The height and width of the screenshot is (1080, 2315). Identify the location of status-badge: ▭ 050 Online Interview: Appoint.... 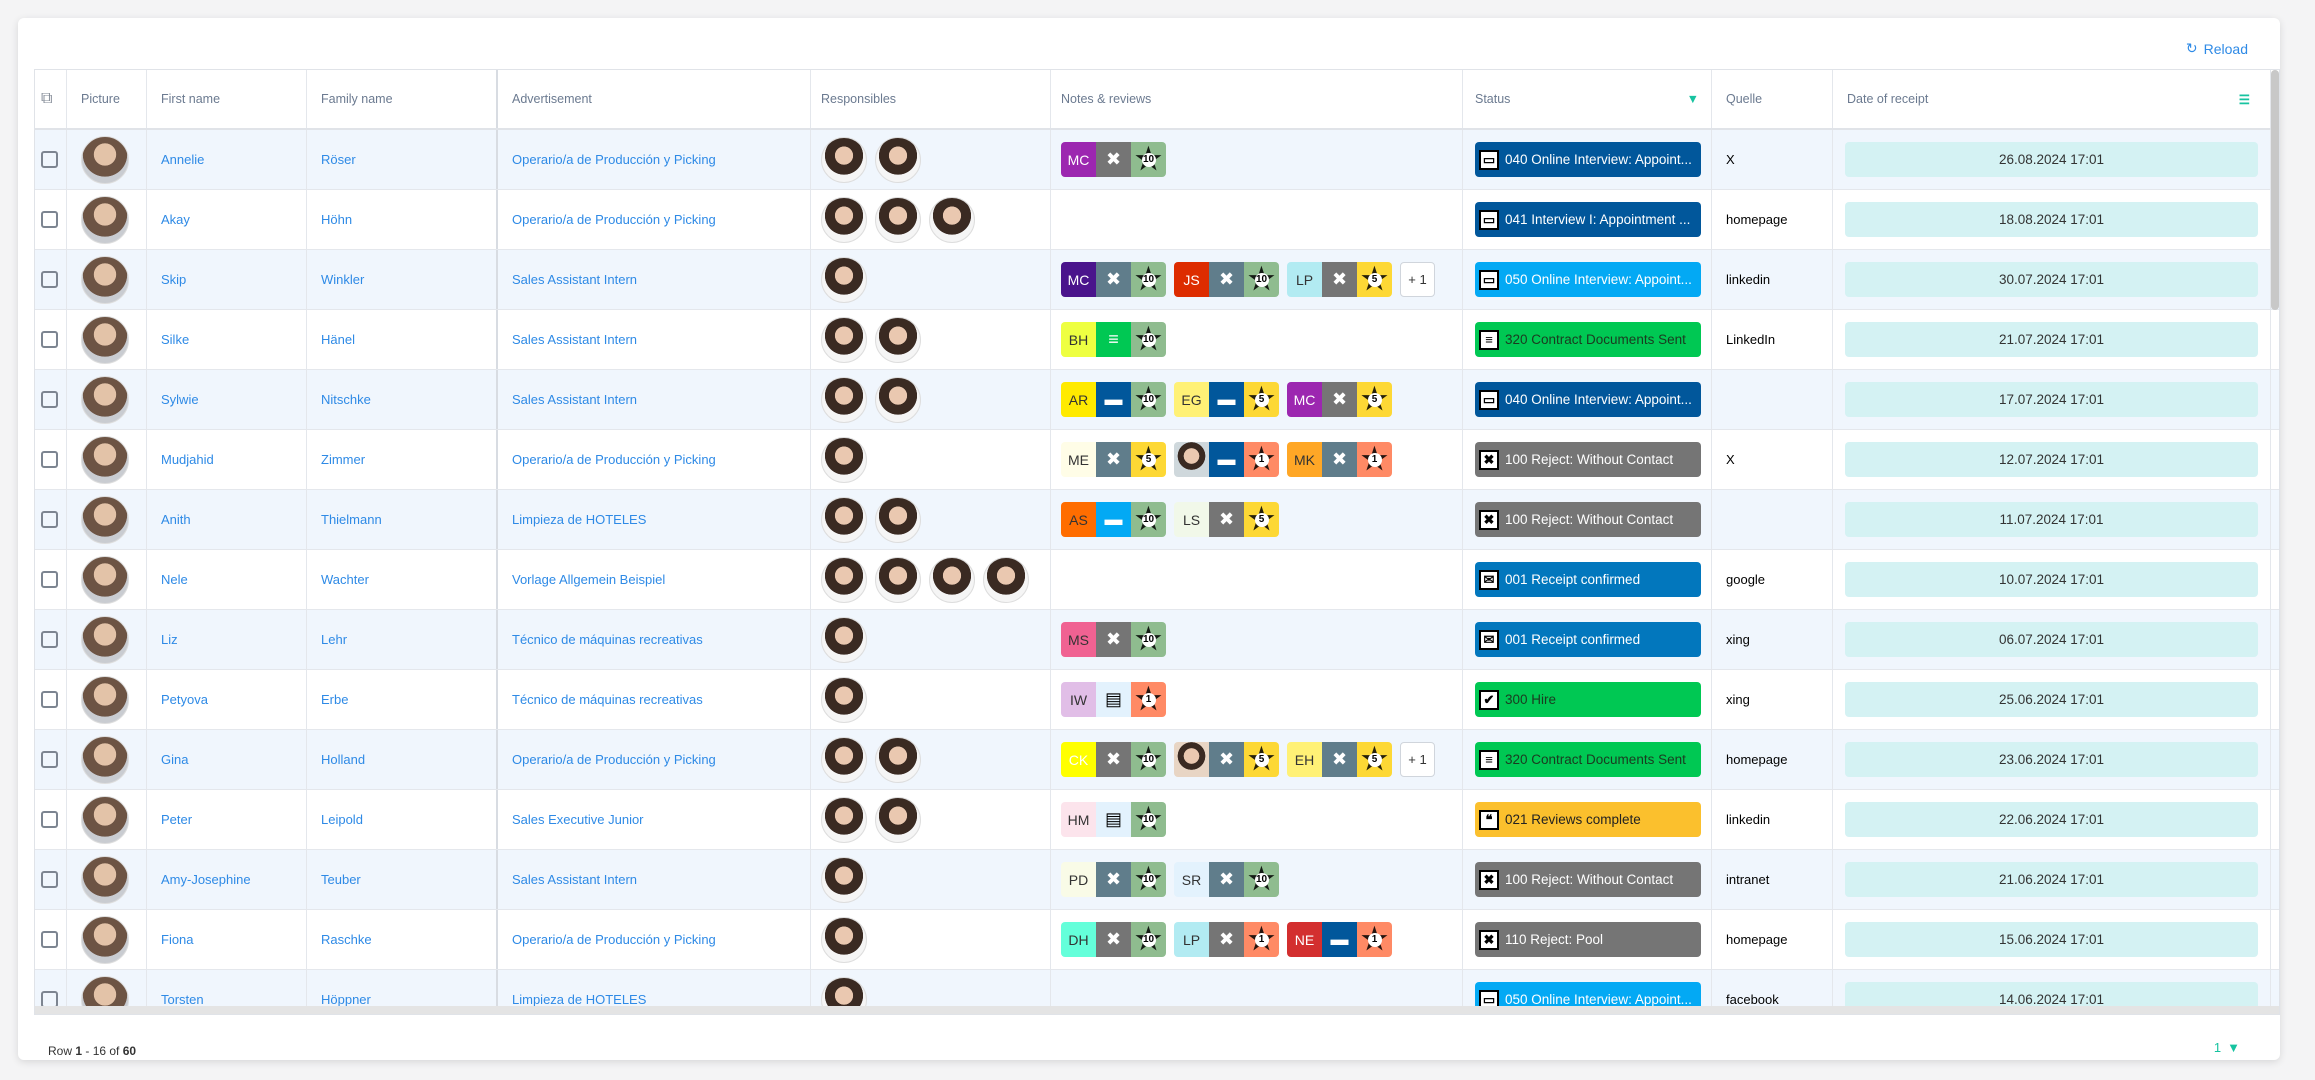
(1588, 279).